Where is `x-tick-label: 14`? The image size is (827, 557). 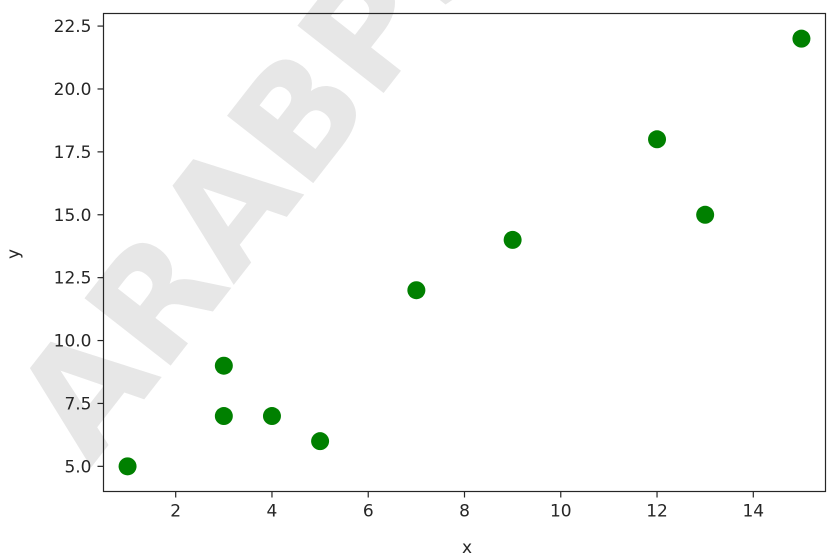
x-tick-label: 14 is located at coordinates (753, 512).